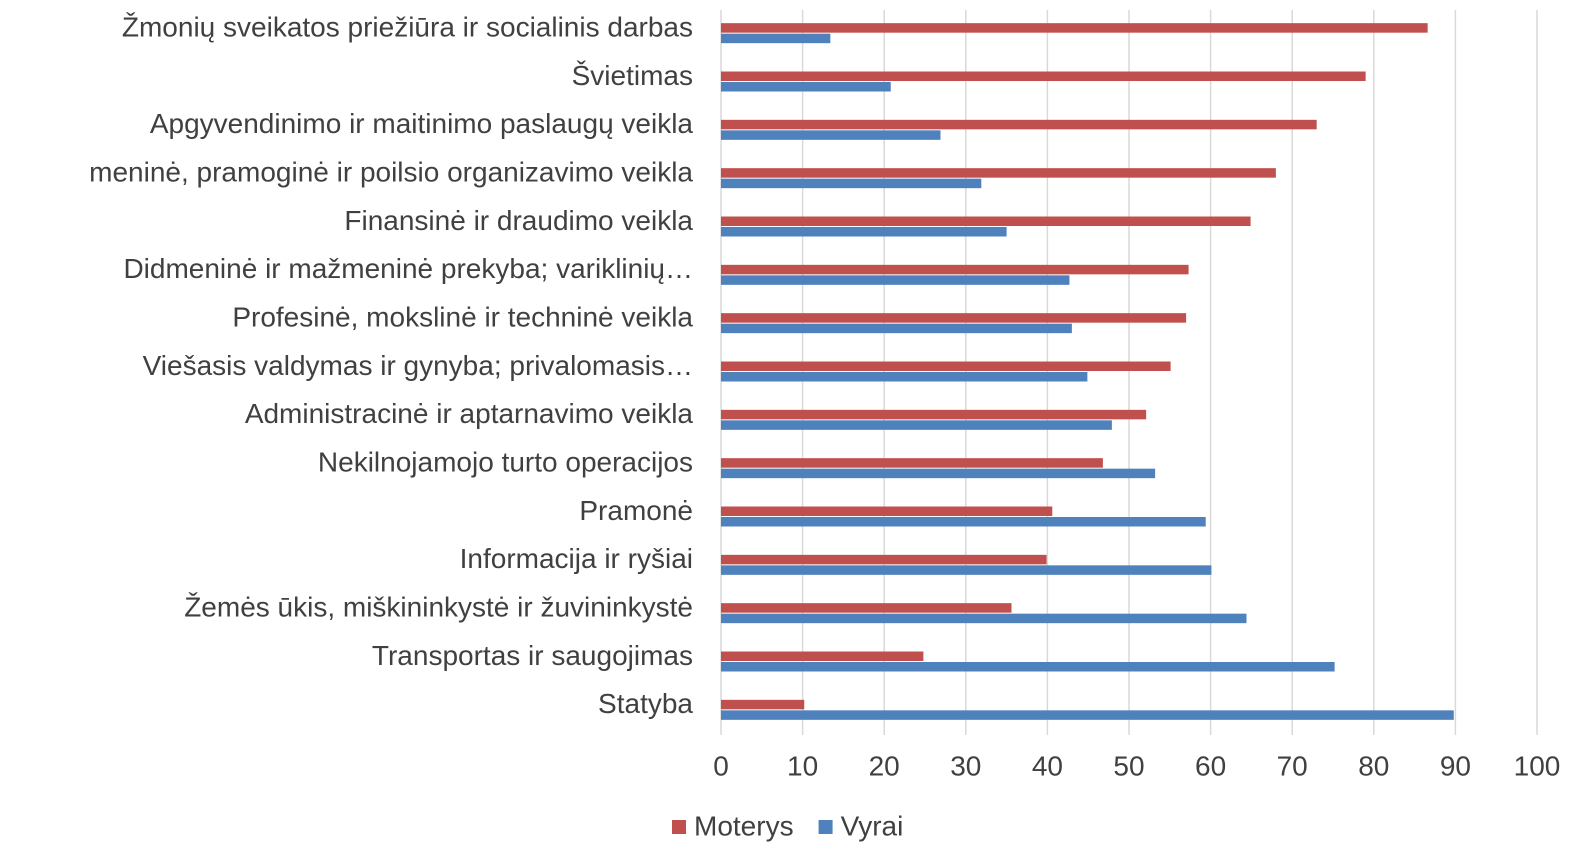 Image resolution: width=1582 pixels, height=852 pixels. I want to click on legend-label: Moterys, so click(744, 825).